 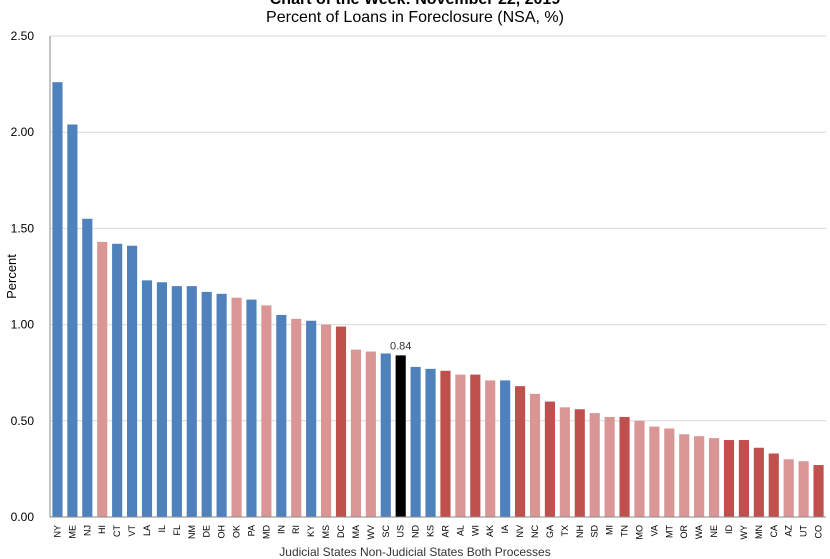 I want to click on x-tick-label: MI, so click(x=610, y=530).